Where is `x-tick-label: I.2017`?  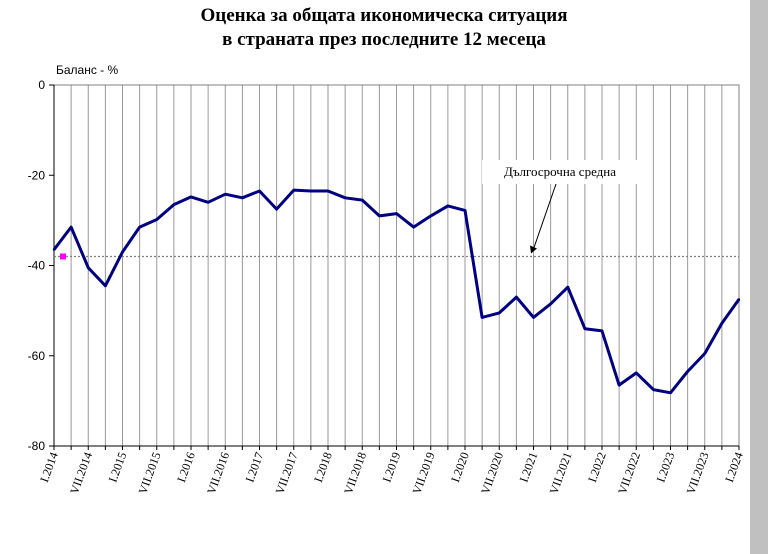
x-tick-label: I.2017 is located at coordinates (255, 467).